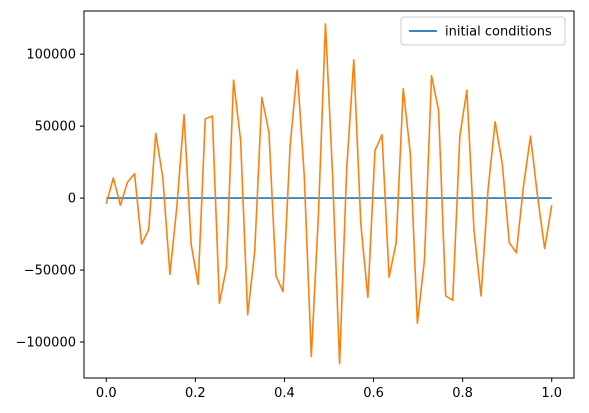 This screenshot has height=413, width=589. I want to click on y-tick-label: −50000, so click(50, 271).